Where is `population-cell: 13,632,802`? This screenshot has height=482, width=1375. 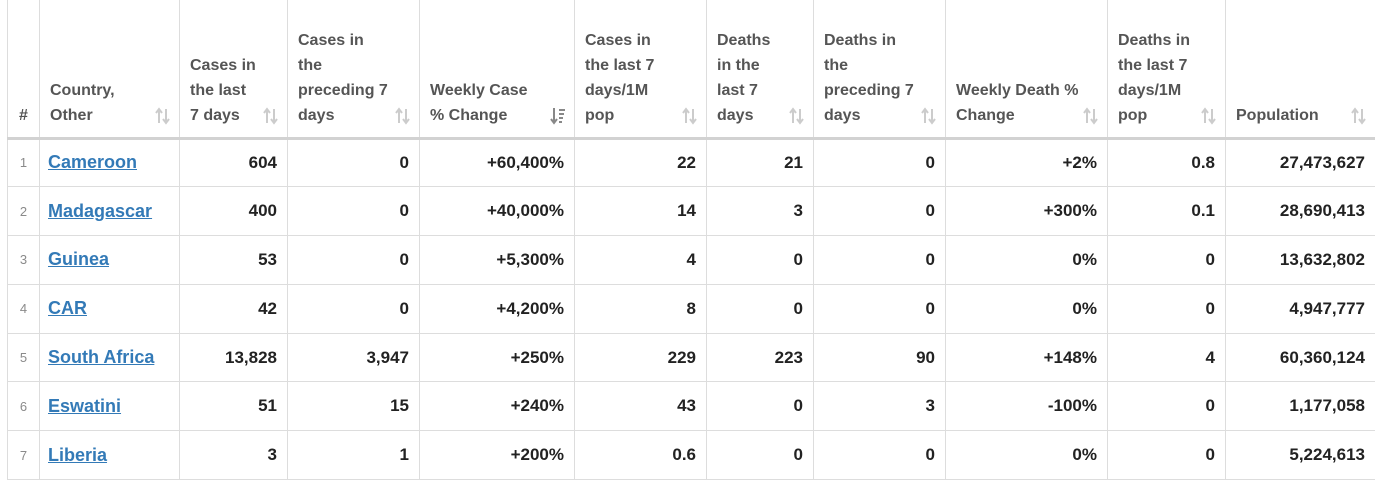 population-cell: 13,632,802 is located at coordinates (1300, 260).